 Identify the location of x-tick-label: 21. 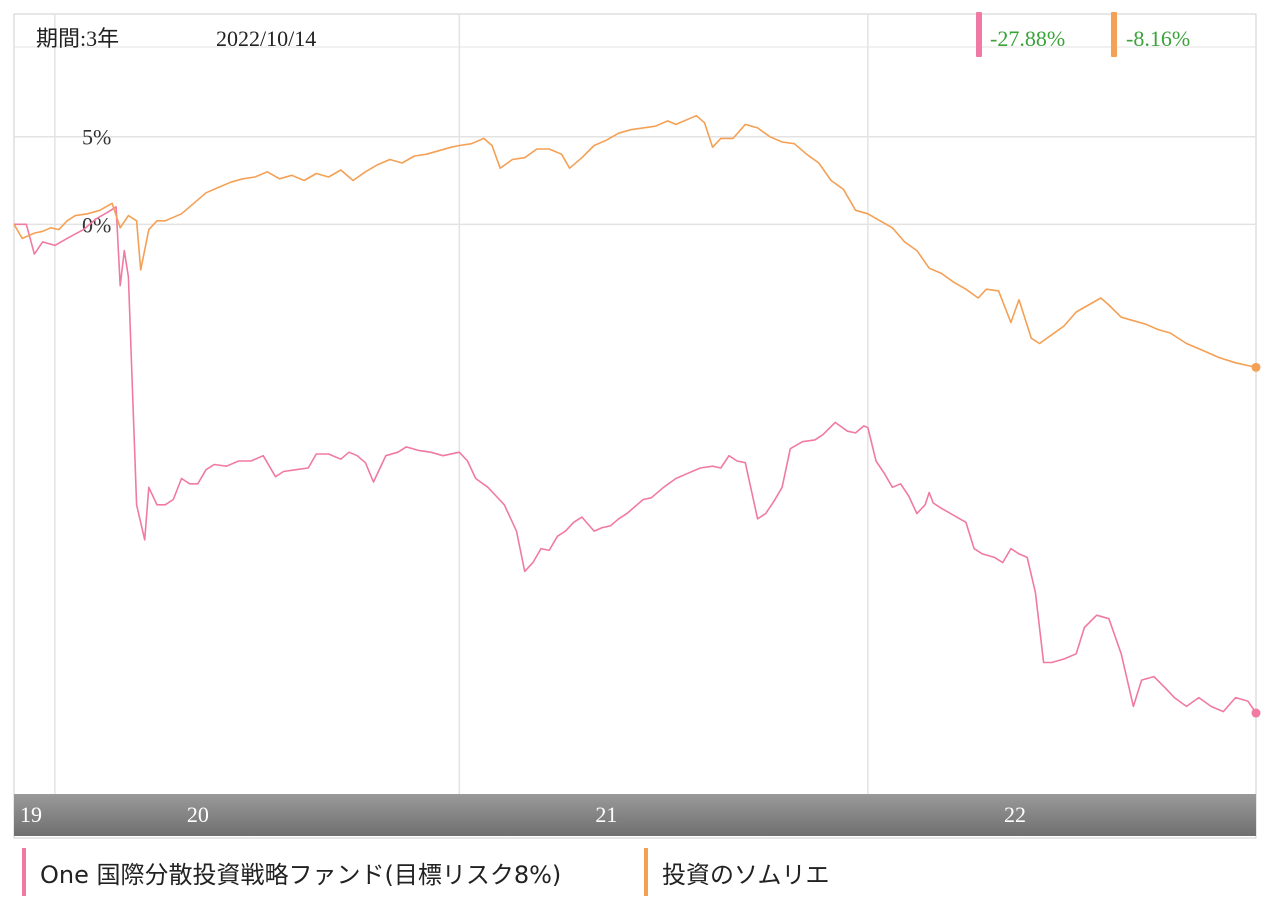
(606, 814).